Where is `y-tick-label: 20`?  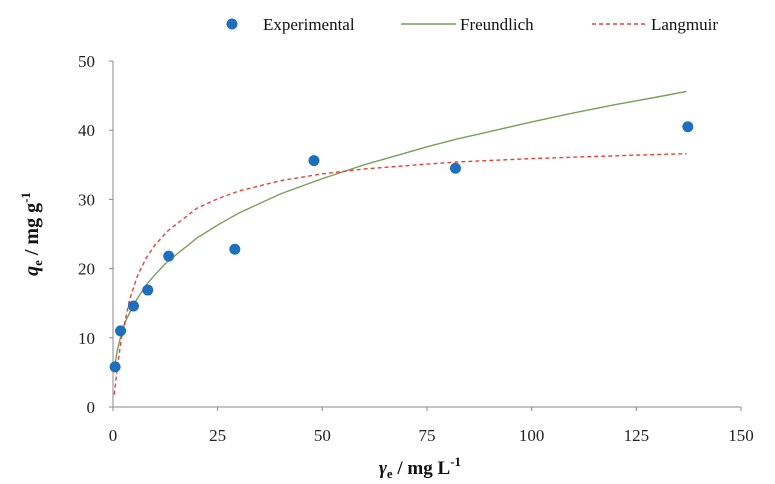 y-tick-label: 20 is located at coordinates (86, 269).